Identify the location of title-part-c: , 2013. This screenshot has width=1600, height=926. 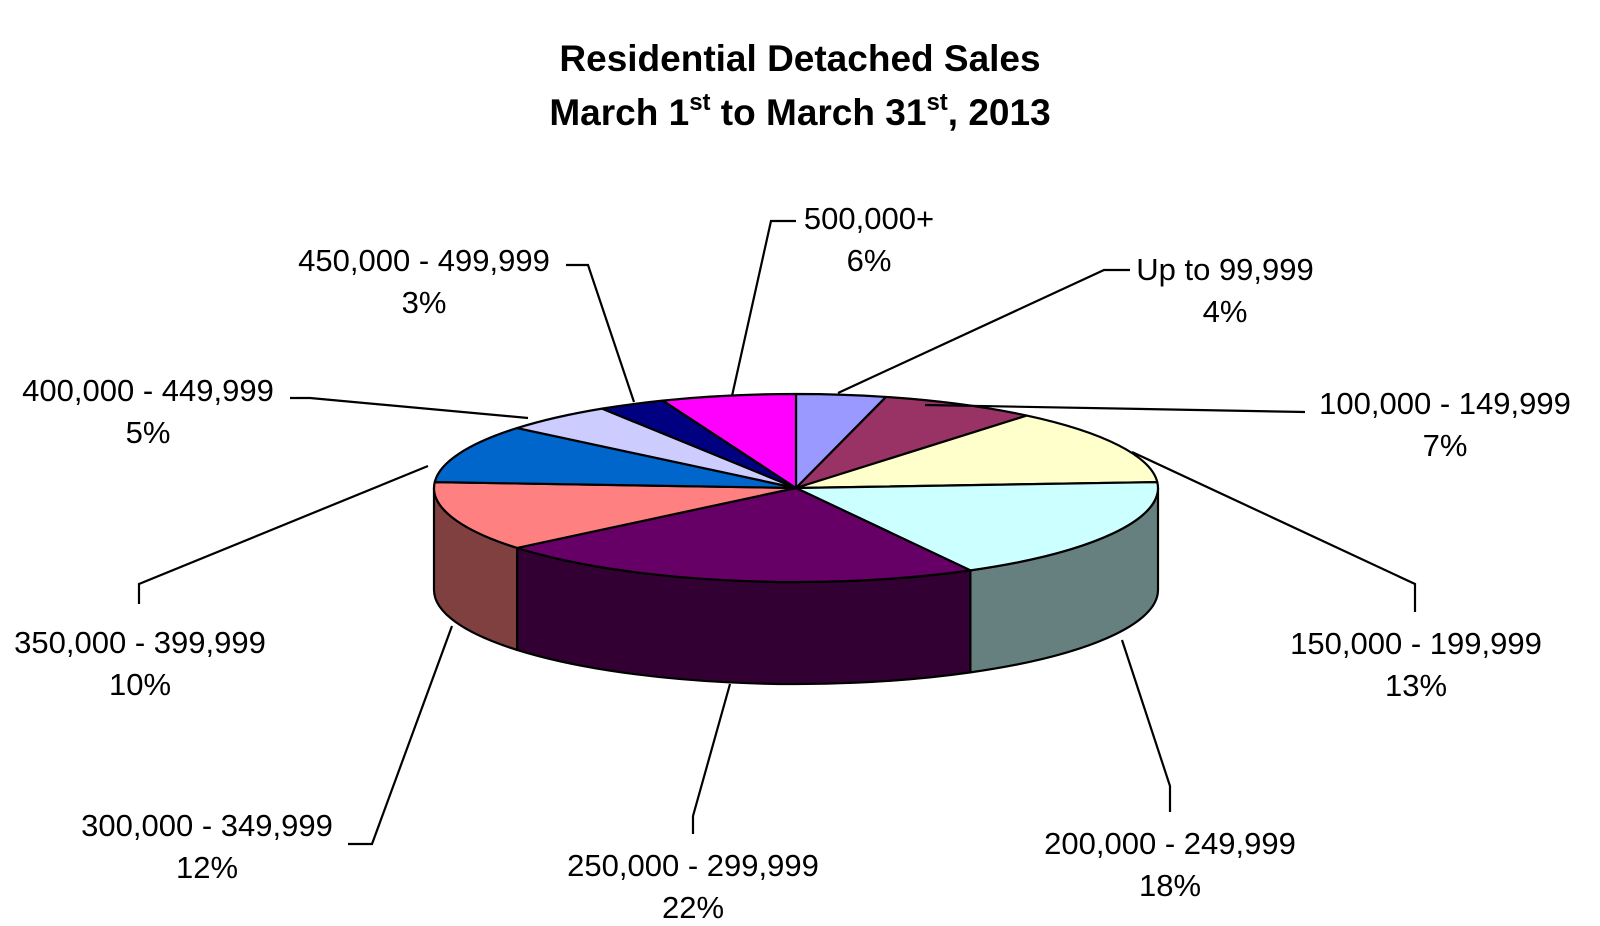
(999, 112).